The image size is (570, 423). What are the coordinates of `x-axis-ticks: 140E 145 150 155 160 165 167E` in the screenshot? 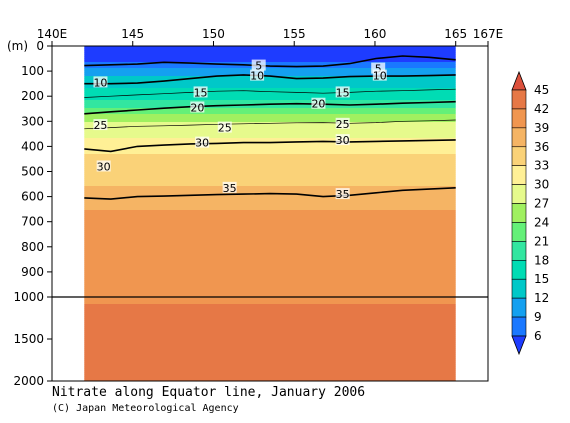 It's located at (270, 36).